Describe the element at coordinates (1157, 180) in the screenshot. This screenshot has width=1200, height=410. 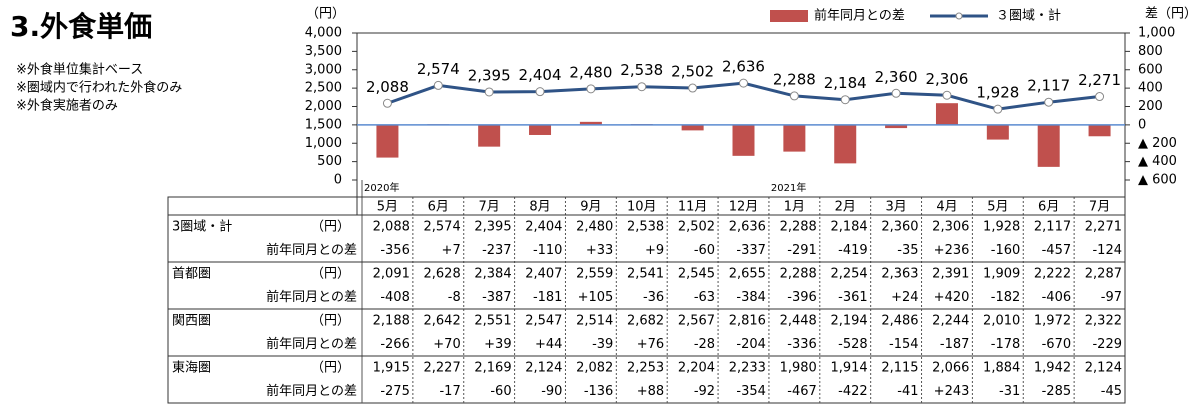
I see `y2-tick-label: ▲ 600` at that location.